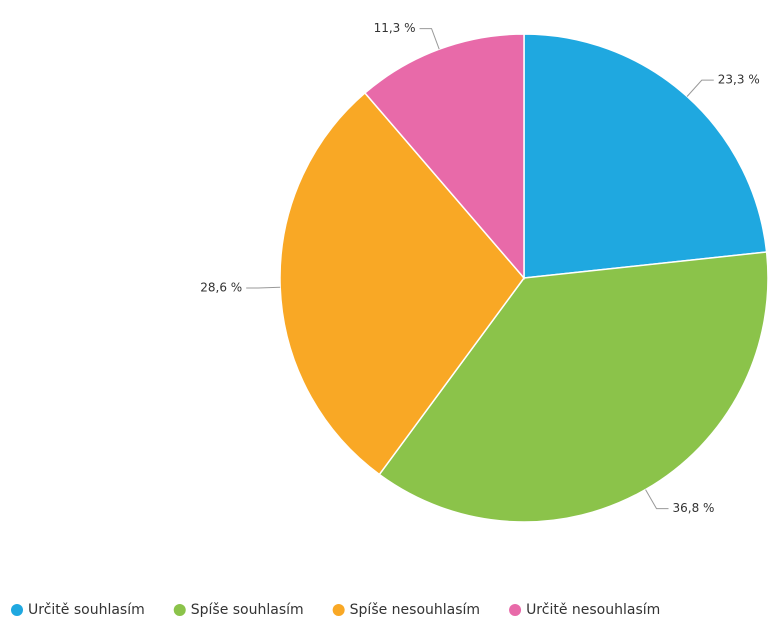 The width and height of the screenshot is (784, 622). What do you see at coordinates (593, 610) in the screenshot?
I see `legend-label: Určitě nesouhlasím` at bounding box center [593, 610].